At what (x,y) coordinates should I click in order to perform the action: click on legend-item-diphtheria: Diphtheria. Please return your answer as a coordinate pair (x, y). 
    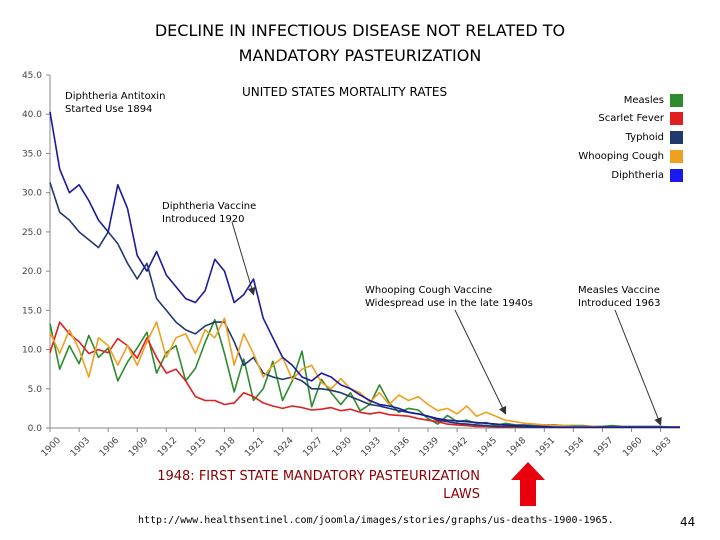
    Looking at the image, I should click on (647, 175).